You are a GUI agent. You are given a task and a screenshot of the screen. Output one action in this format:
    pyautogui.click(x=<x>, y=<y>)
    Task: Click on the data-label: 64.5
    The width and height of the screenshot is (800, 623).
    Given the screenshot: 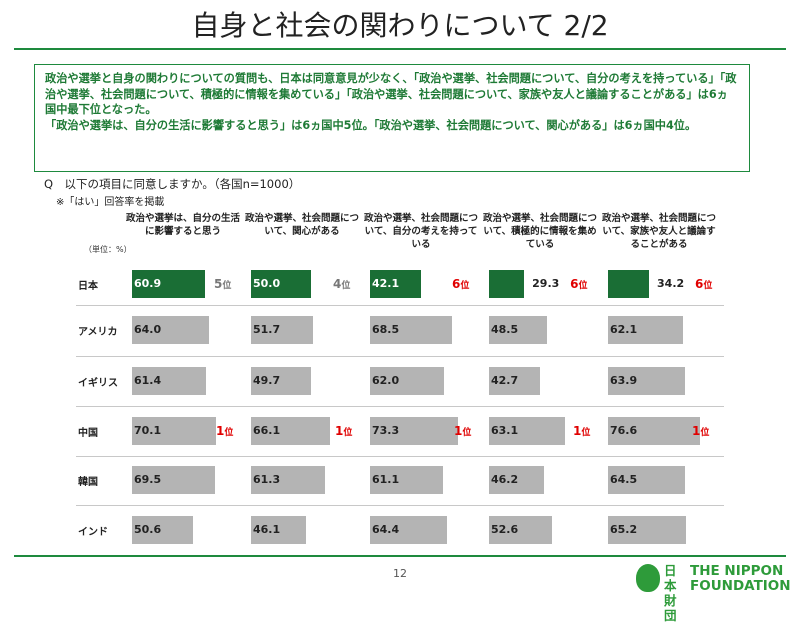 What is the action you would take?
    pyautogui.click(x=624, y=479)
    